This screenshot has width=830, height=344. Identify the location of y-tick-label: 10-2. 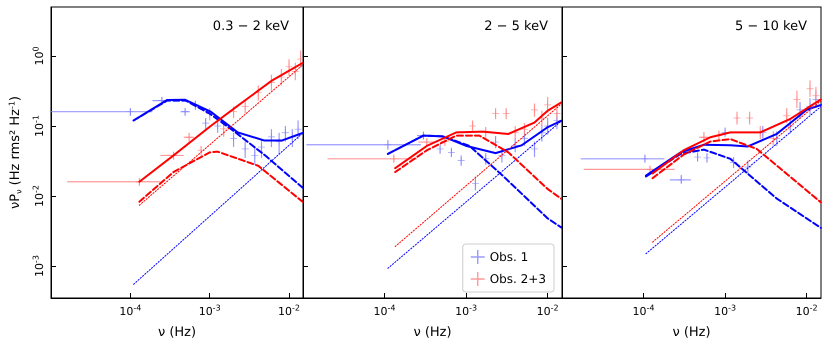
(39, 196).